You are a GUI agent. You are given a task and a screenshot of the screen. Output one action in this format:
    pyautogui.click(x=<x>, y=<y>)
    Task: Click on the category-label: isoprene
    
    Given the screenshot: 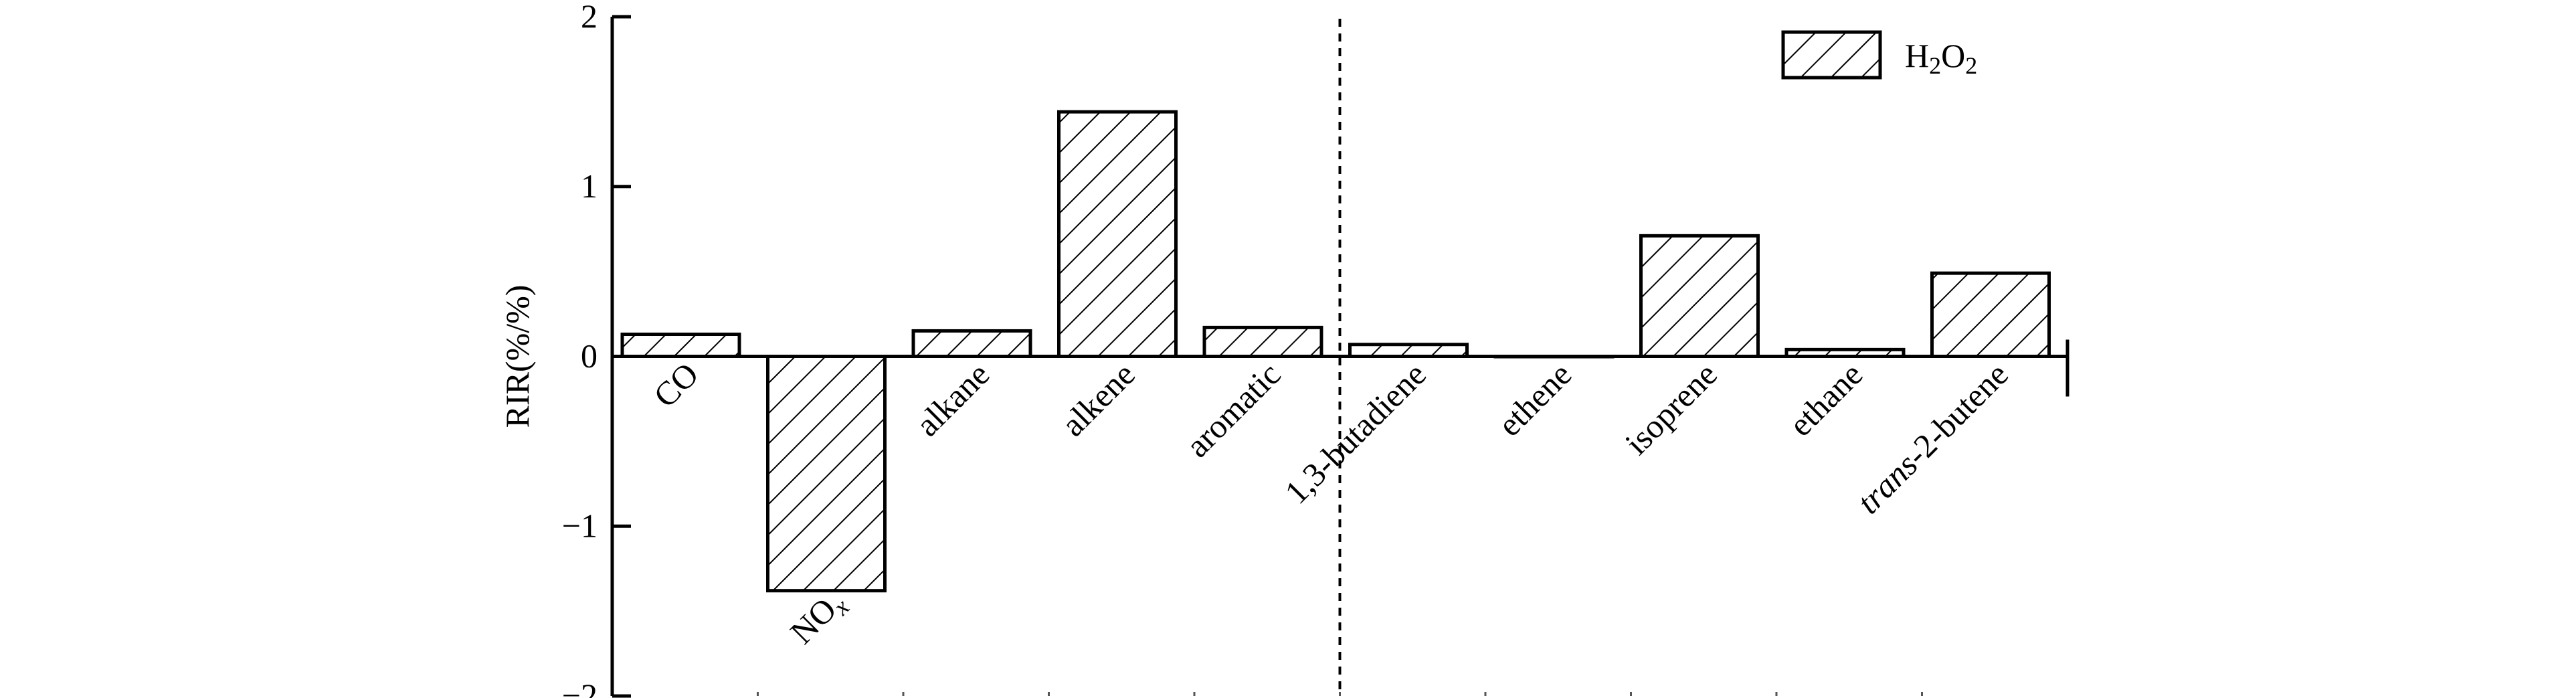 What is the action you would take?
    pyautogui.click(x=1671, y=409)
    